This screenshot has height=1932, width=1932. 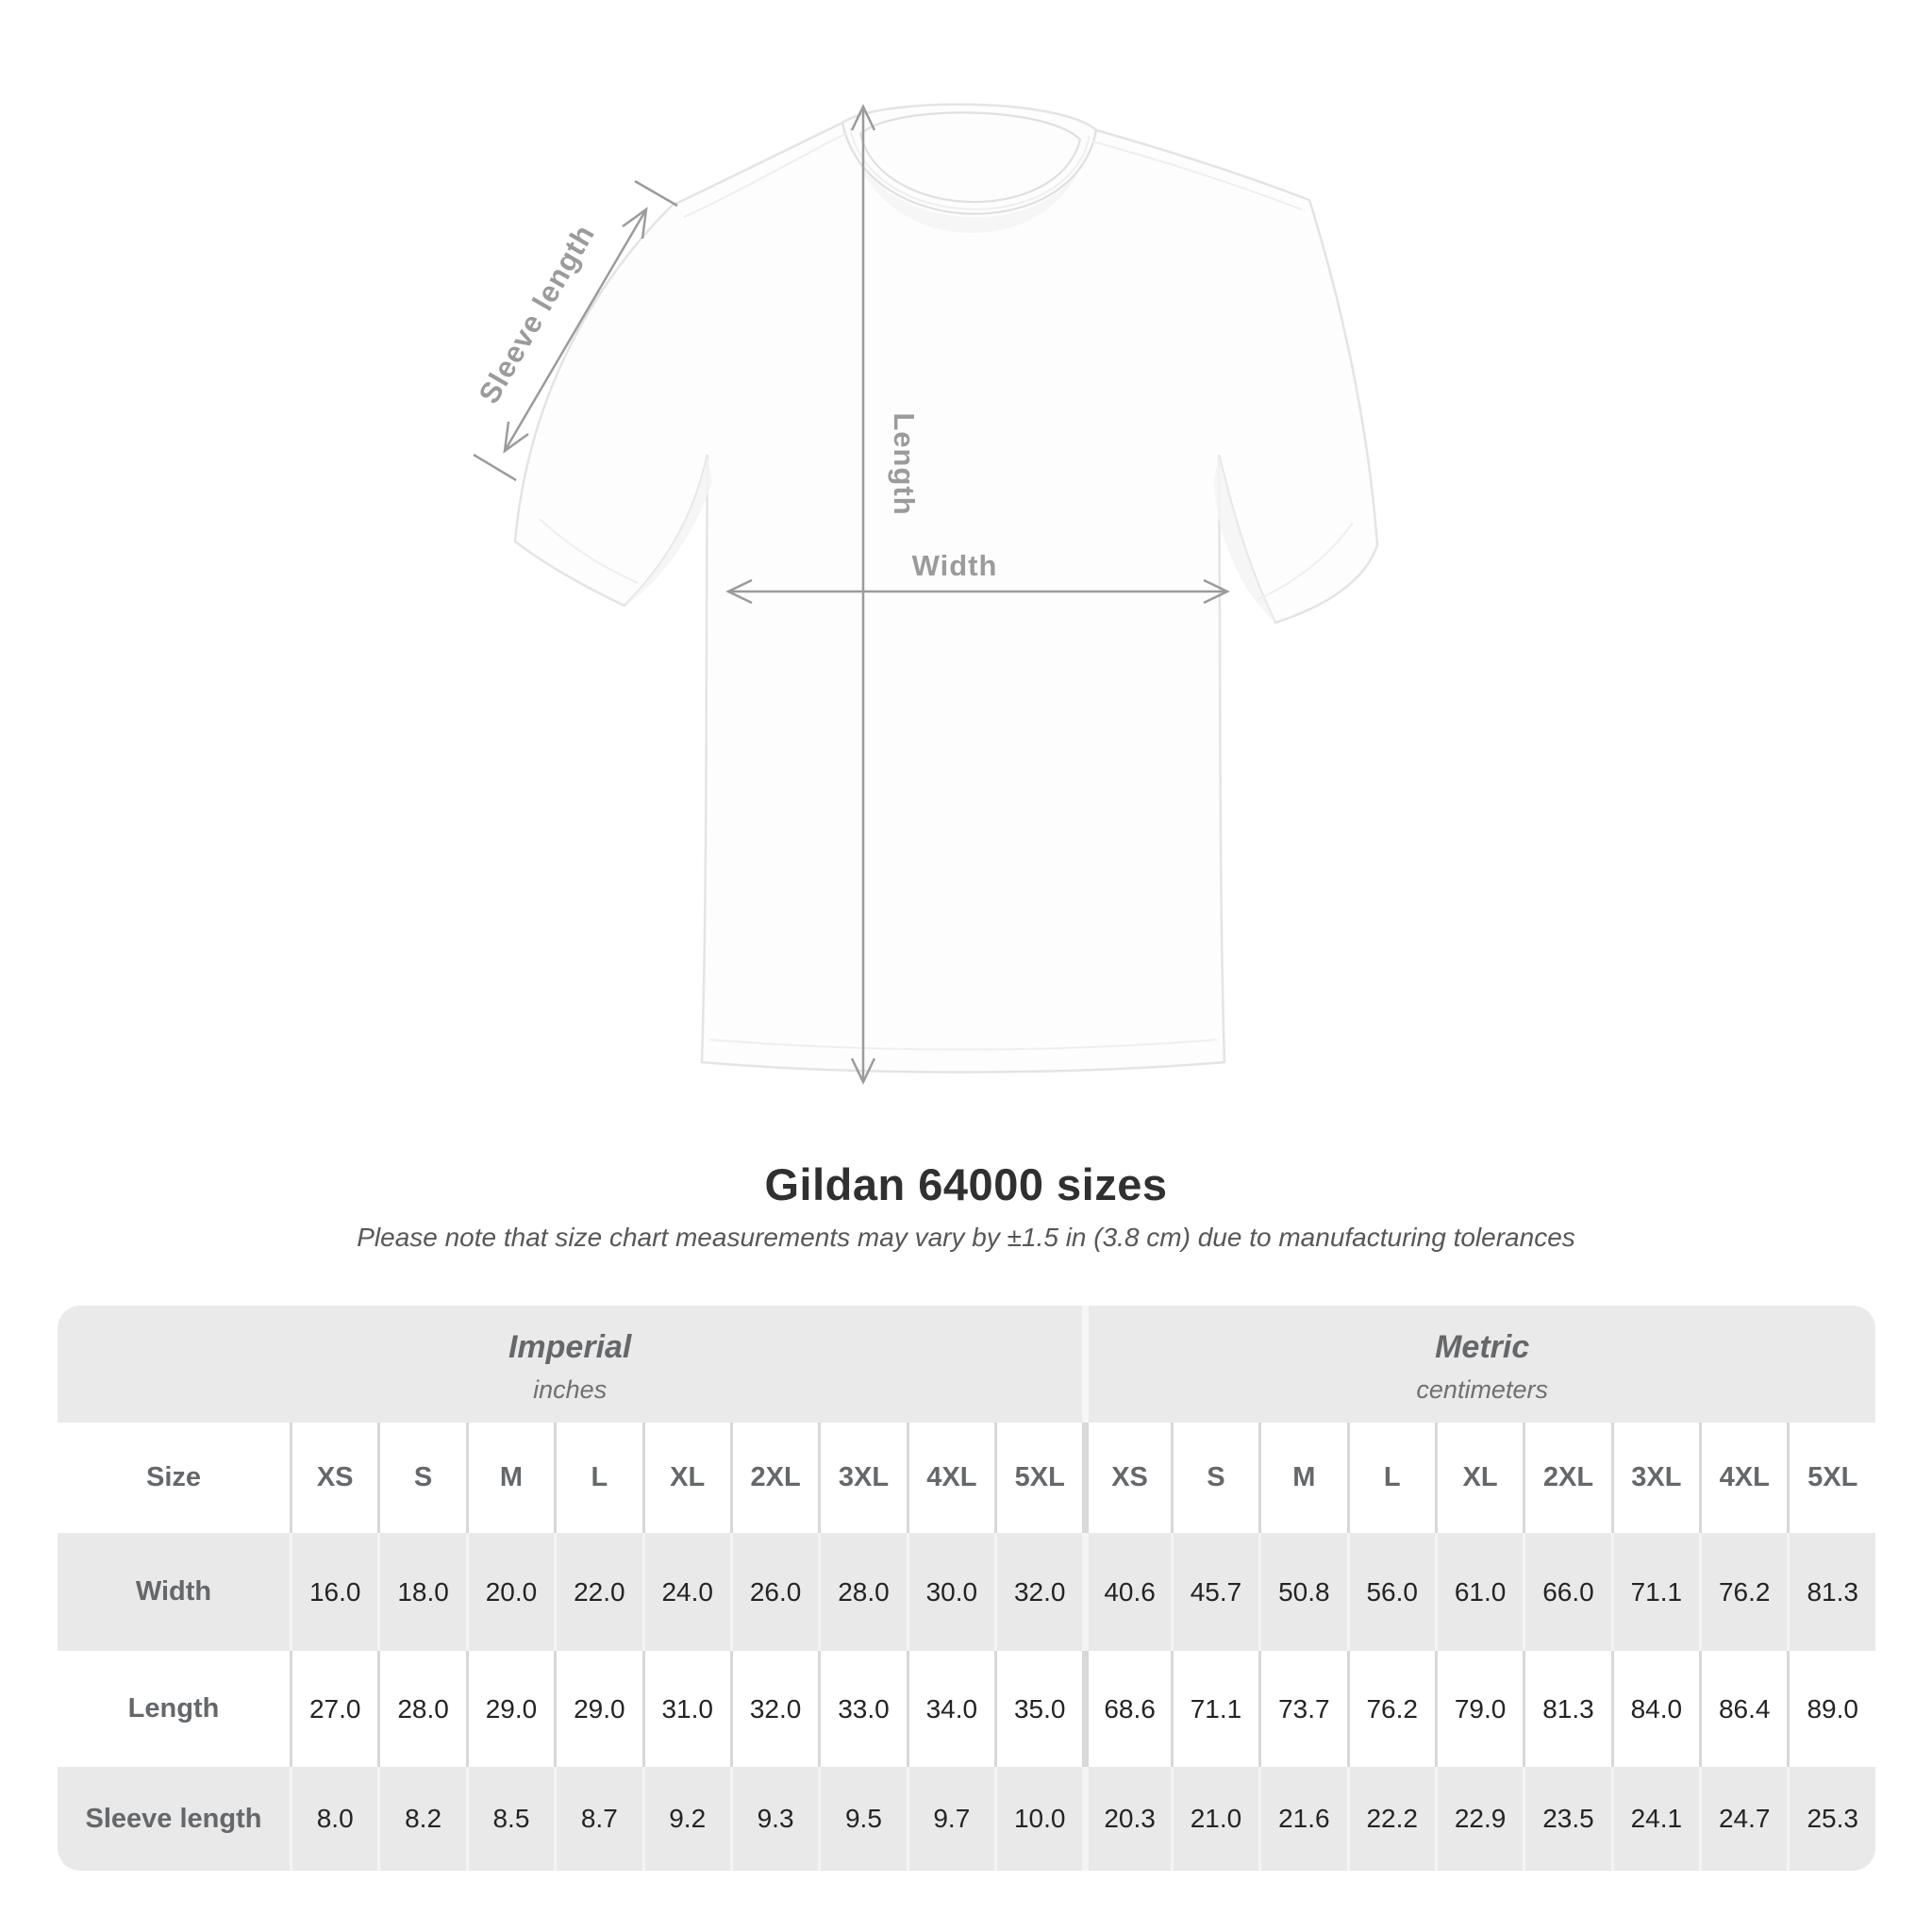 I want to click on value-cell: 20.3, so click(x=1126, y=1819).